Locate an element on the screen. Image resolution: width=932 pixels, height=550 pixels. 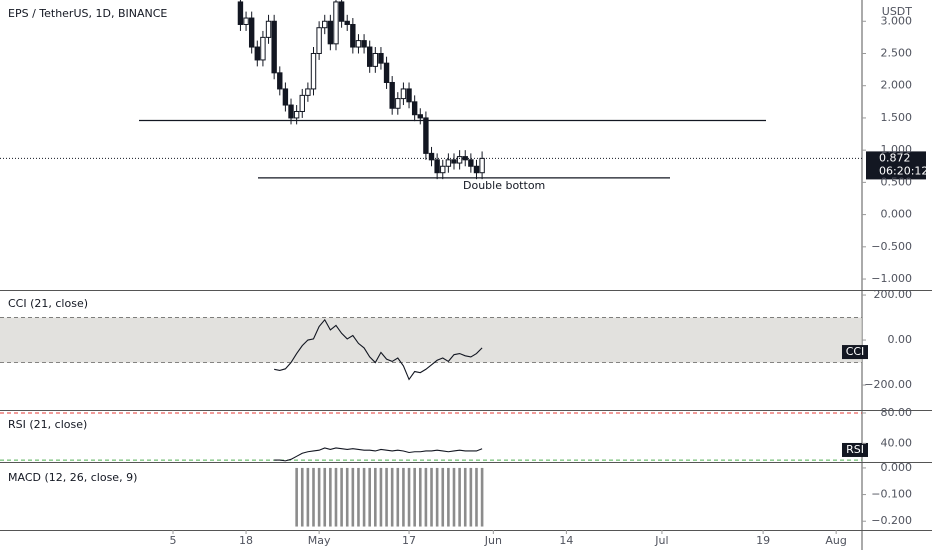
last-price-label: 0.872 is located at coordinates (895, 157).